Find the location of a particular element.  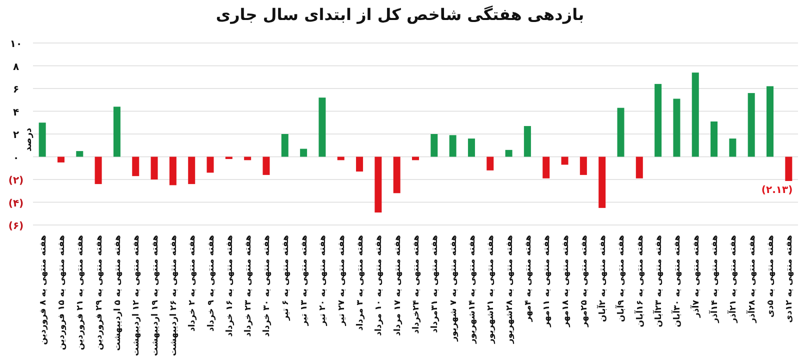

y-tick-label: ۱۰ is located at coordinates (16, 44).